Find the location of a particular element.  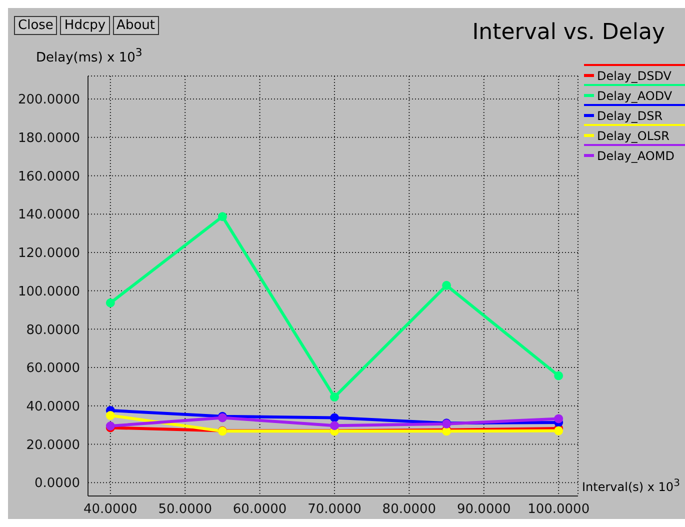

x-axis-title: Interval(s) x 10$^{3}$ is located at coordinates (631, 486).